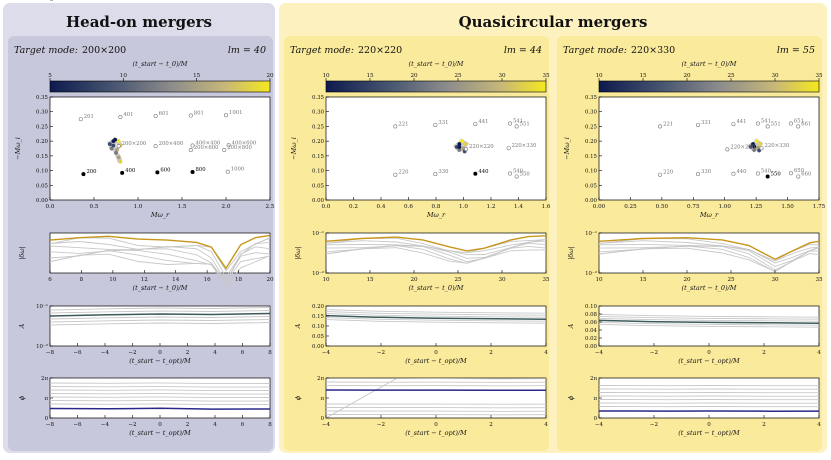 The image size is (831, 460). I want to click on qnm-label: 200×800, so click(239, 148).